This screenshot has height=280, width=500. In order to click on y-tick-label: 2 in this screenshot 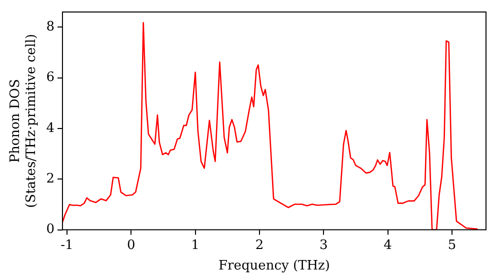, I will do `click(50, 179)`.